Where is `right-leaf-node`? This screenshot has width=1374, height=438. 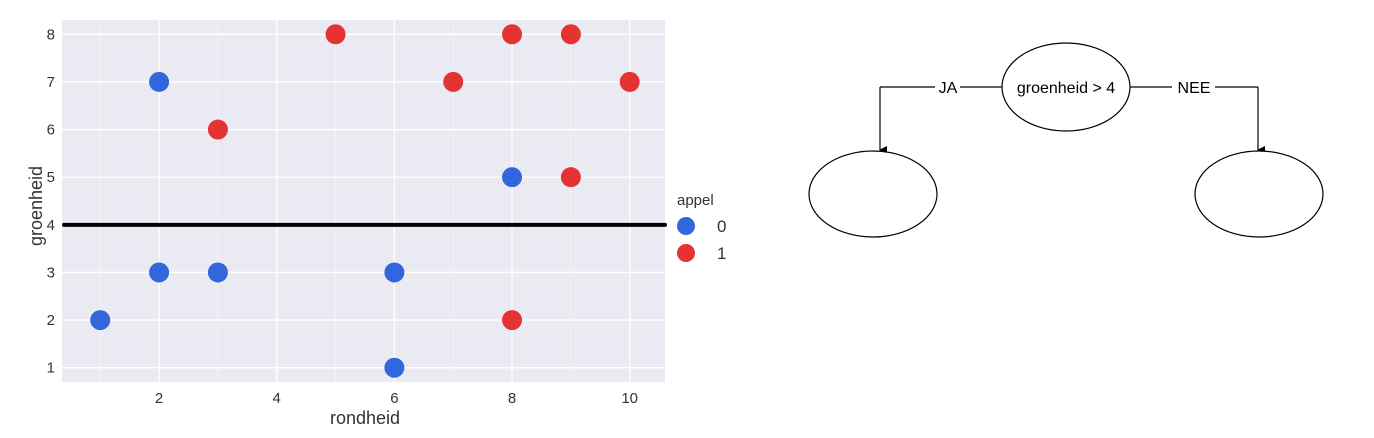 right-leaf-node is located at coordinates (1259, 194).